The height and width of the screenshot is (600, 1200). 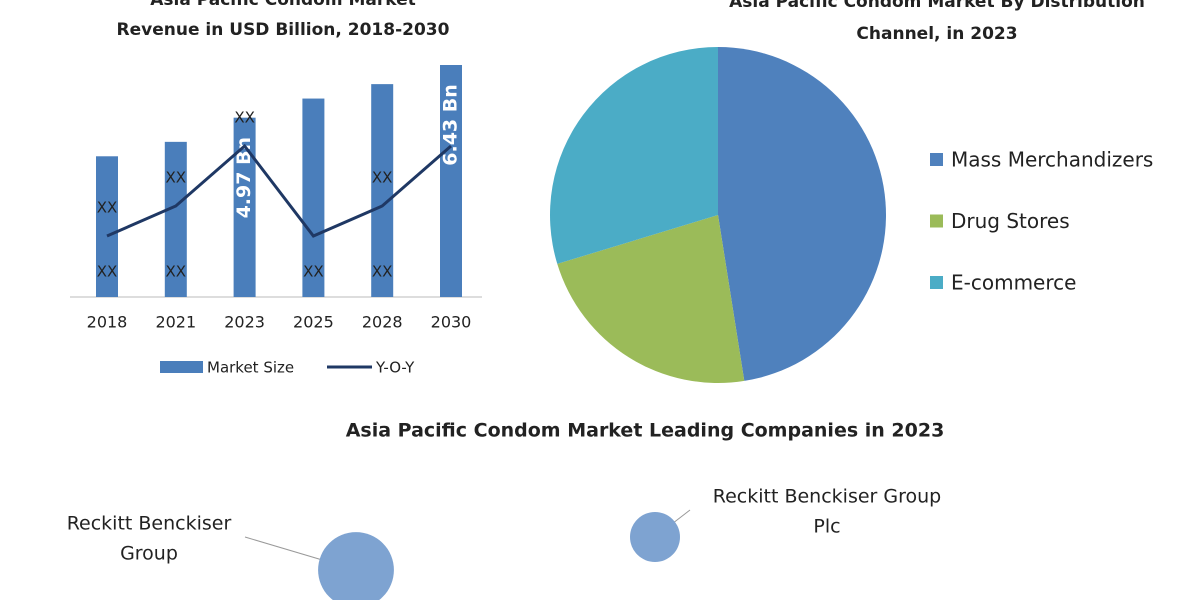 What do you see at coordinates (175, 322) in the screenshot?
I see `x-tick-label: 2021` at bounding box center [175, 322].